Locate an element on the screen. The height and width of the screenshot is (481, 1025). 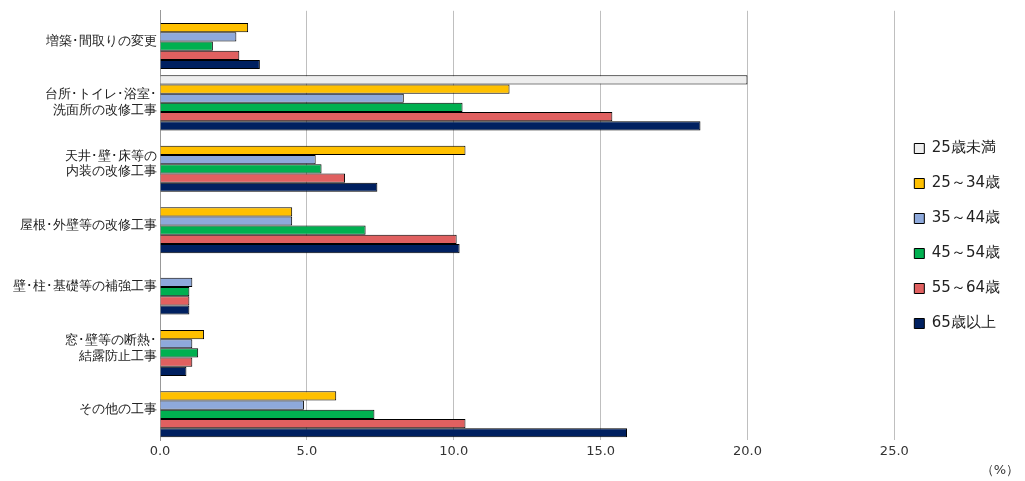
x-tick-label: 20.0 is located at coordinates (747, 450).